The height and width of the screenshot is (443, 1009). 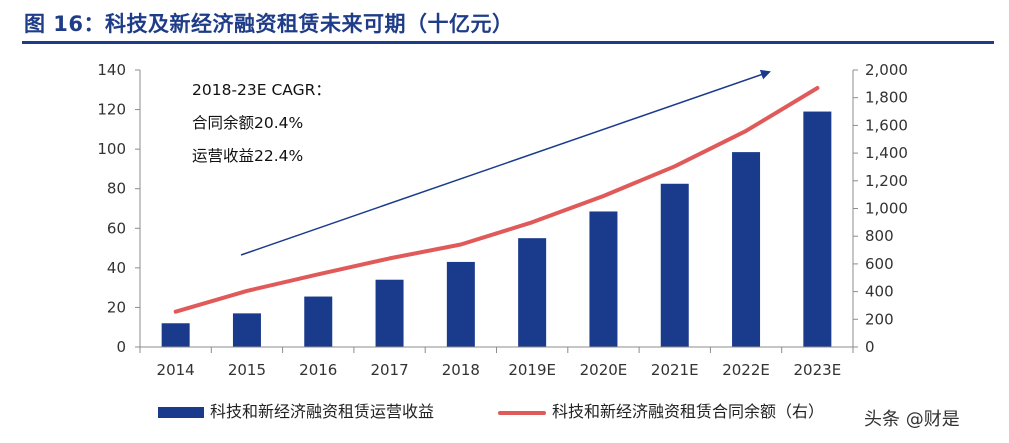 What do you see at coordinates (116, 228) in the screenshot?
I see `y-left-tick-label: 60` at bounding box center [116, 228].